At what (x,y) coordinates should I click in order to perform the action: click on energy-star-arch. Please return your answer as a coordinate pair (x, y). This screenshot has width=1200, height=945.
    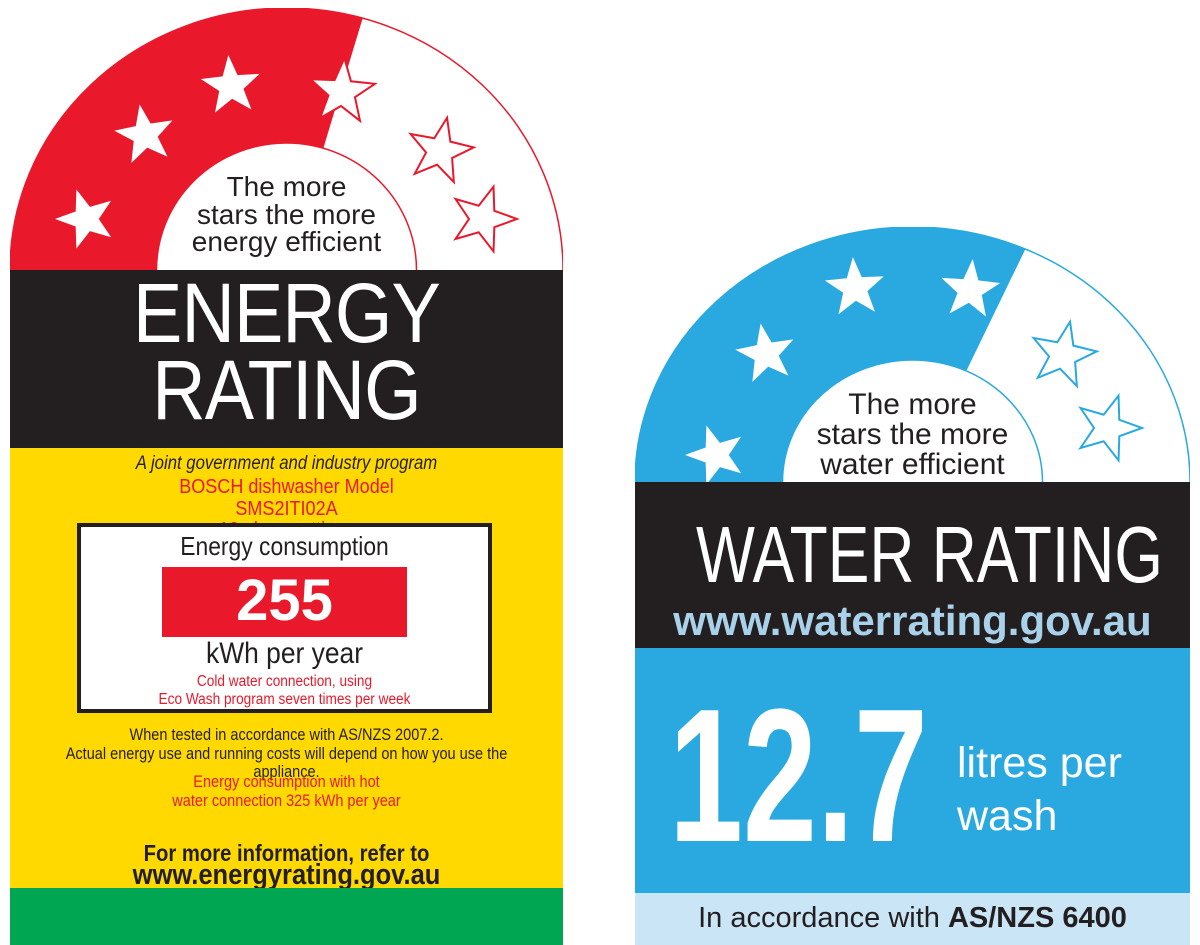
    Looking at the image, I should click on (286, 139).